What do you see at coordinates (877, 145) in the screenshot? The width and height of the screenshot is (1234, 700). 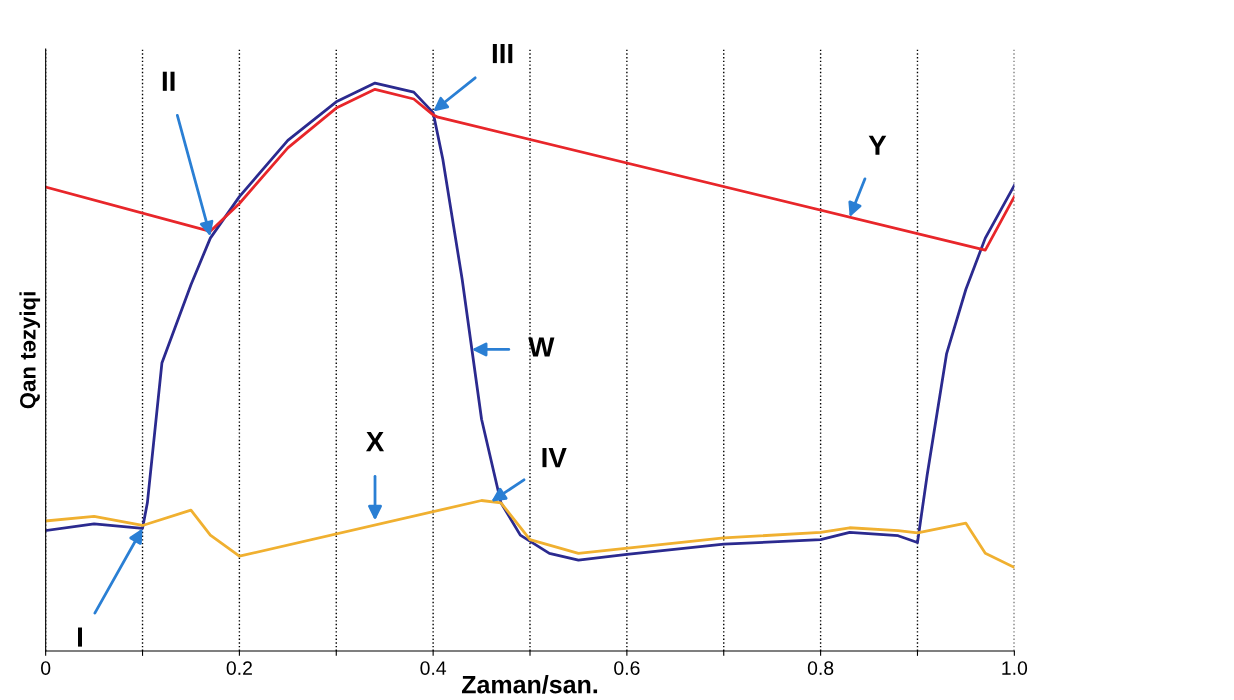 I see `annotation: Y` at bounding box center [877, 145].